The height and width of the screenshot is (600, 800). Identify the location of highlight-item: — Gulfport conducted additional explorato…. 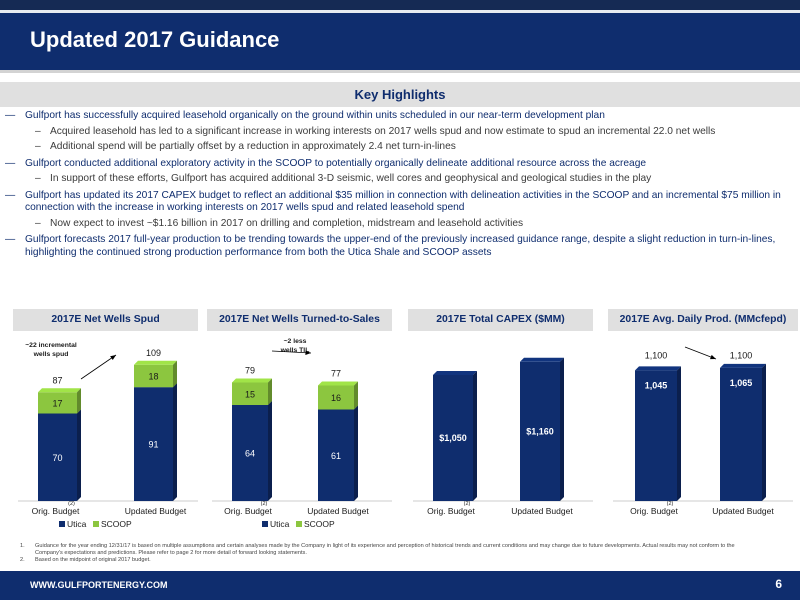
(326, 163).